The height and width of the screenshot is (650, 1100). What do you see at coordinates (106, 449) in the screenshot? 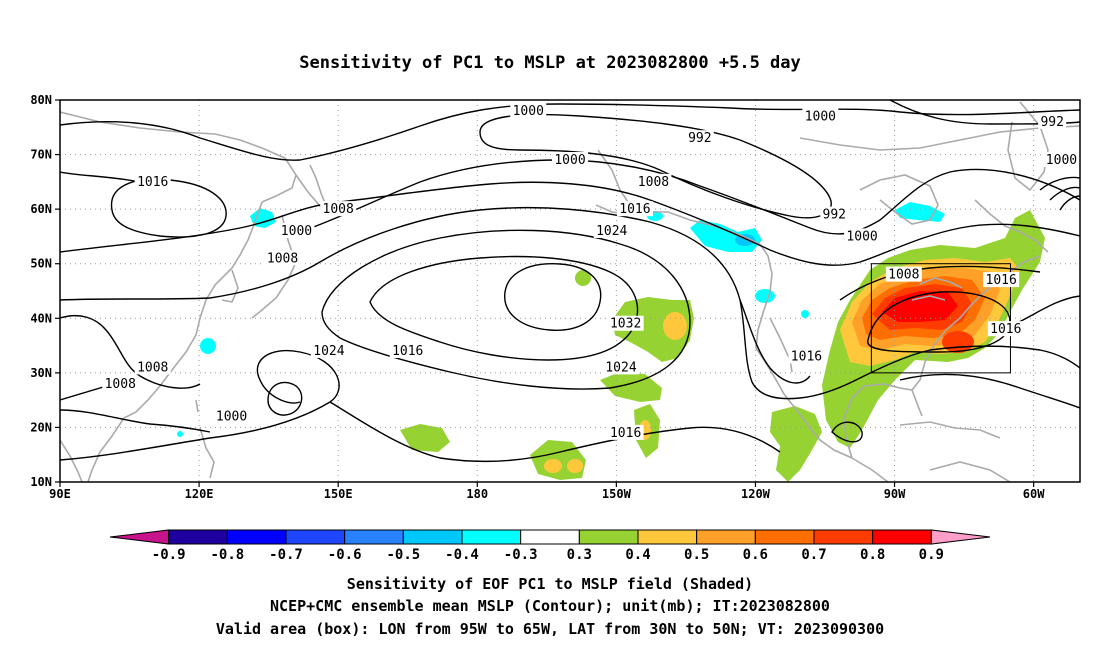
I see `coast-indochina` at bounding box center [106, 449].